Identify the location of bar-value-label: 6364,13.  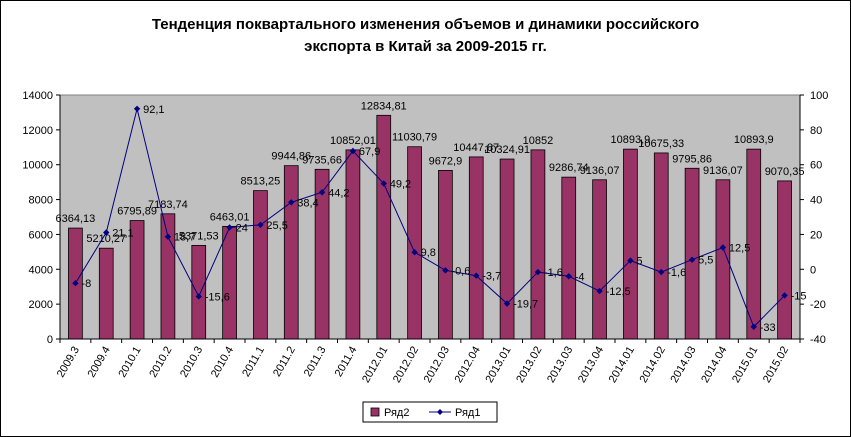
(76, 219).